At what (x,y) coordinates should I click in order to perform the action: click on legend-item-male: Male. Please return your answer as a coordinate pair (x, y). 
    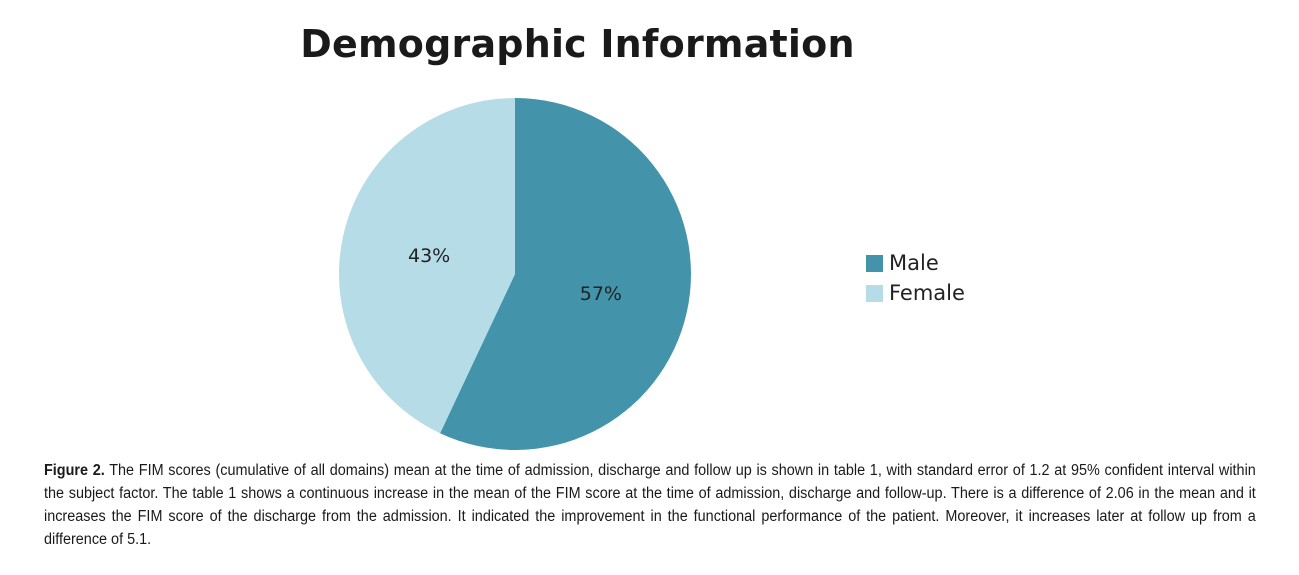
    Looking at the image, I should click on (915, 263).